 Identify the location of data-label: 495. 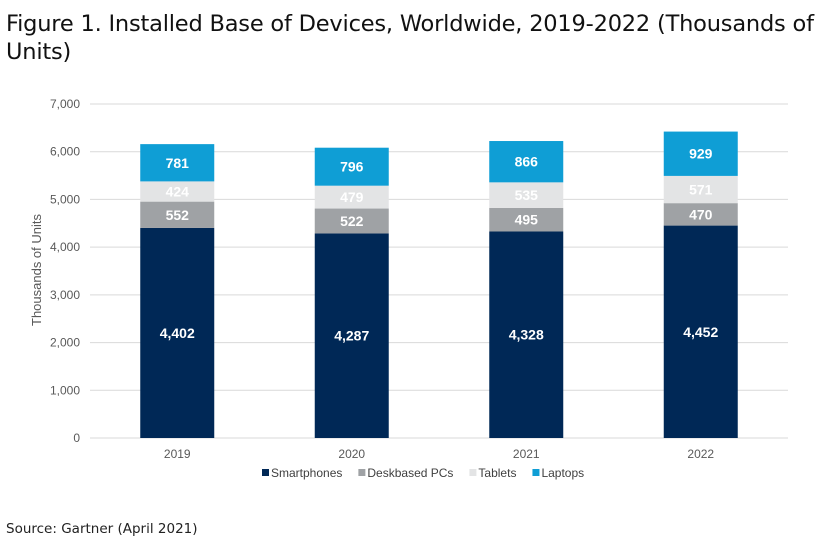
(527, 220).